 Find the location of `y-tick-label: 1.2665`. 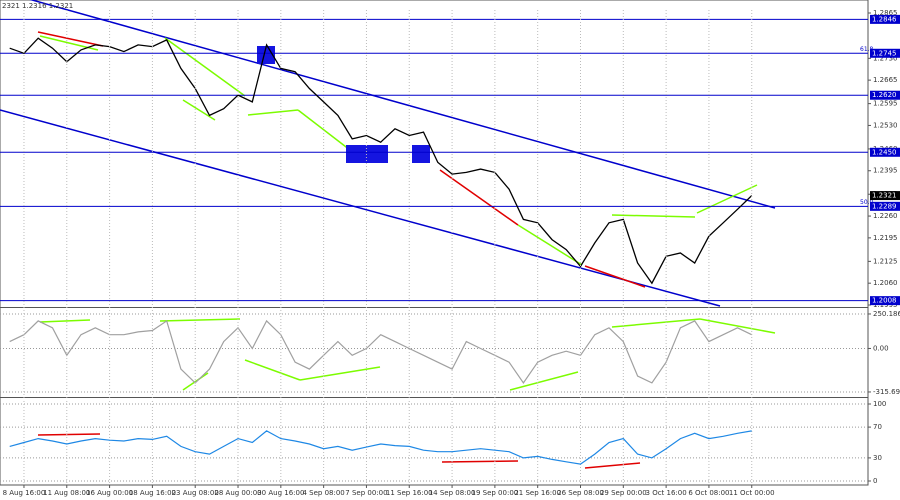

y-tick-label: 1.2665 is located at coordinates (885, 80).